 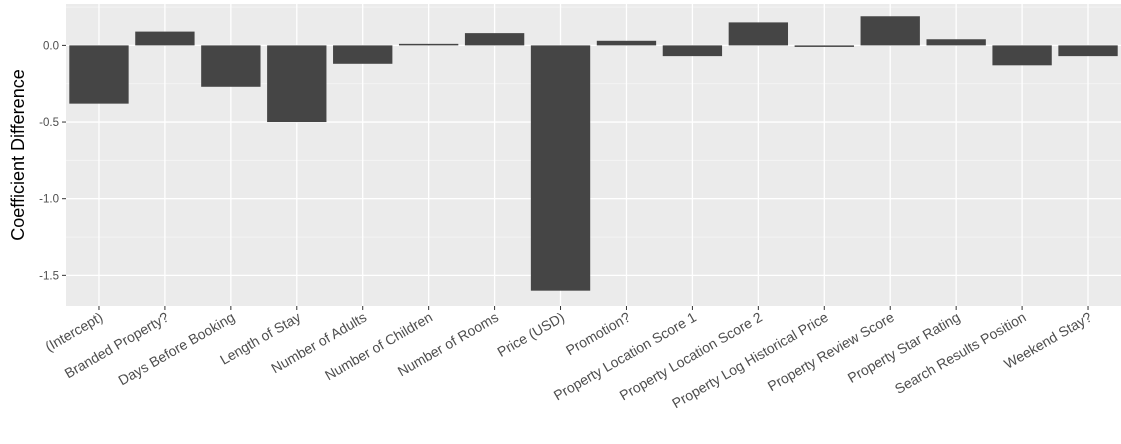 What do you see at coordinates (18, 154) in the screenshot?
I see `y-axis-title: Coefficient Difference` at bounding box center [18, 154].